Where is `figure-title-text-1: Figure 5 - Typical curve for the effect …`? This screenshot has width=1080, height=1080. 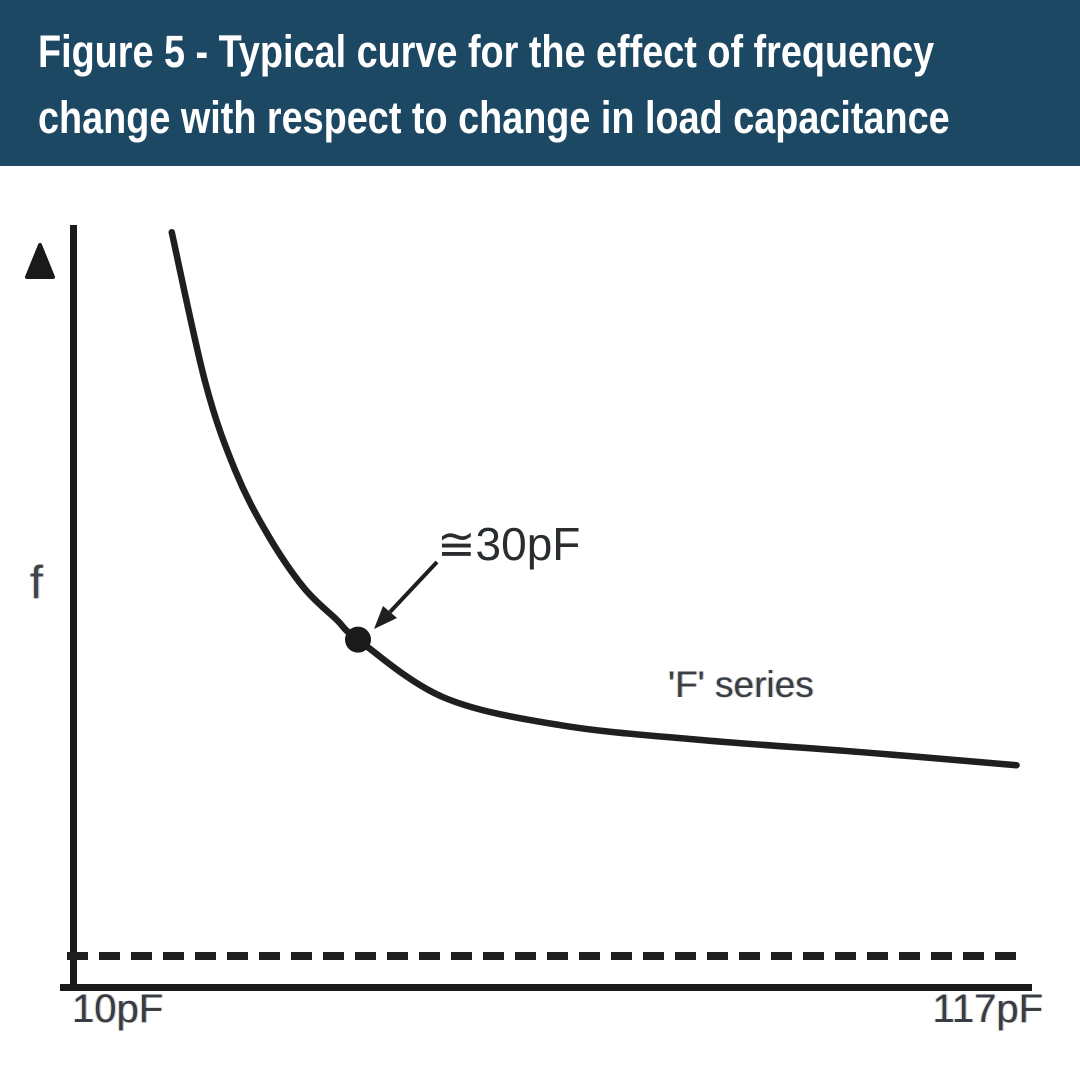
figure-title-text-1: Figure 5 - Typical curve for the effect … is located at coordinates (486, 51).